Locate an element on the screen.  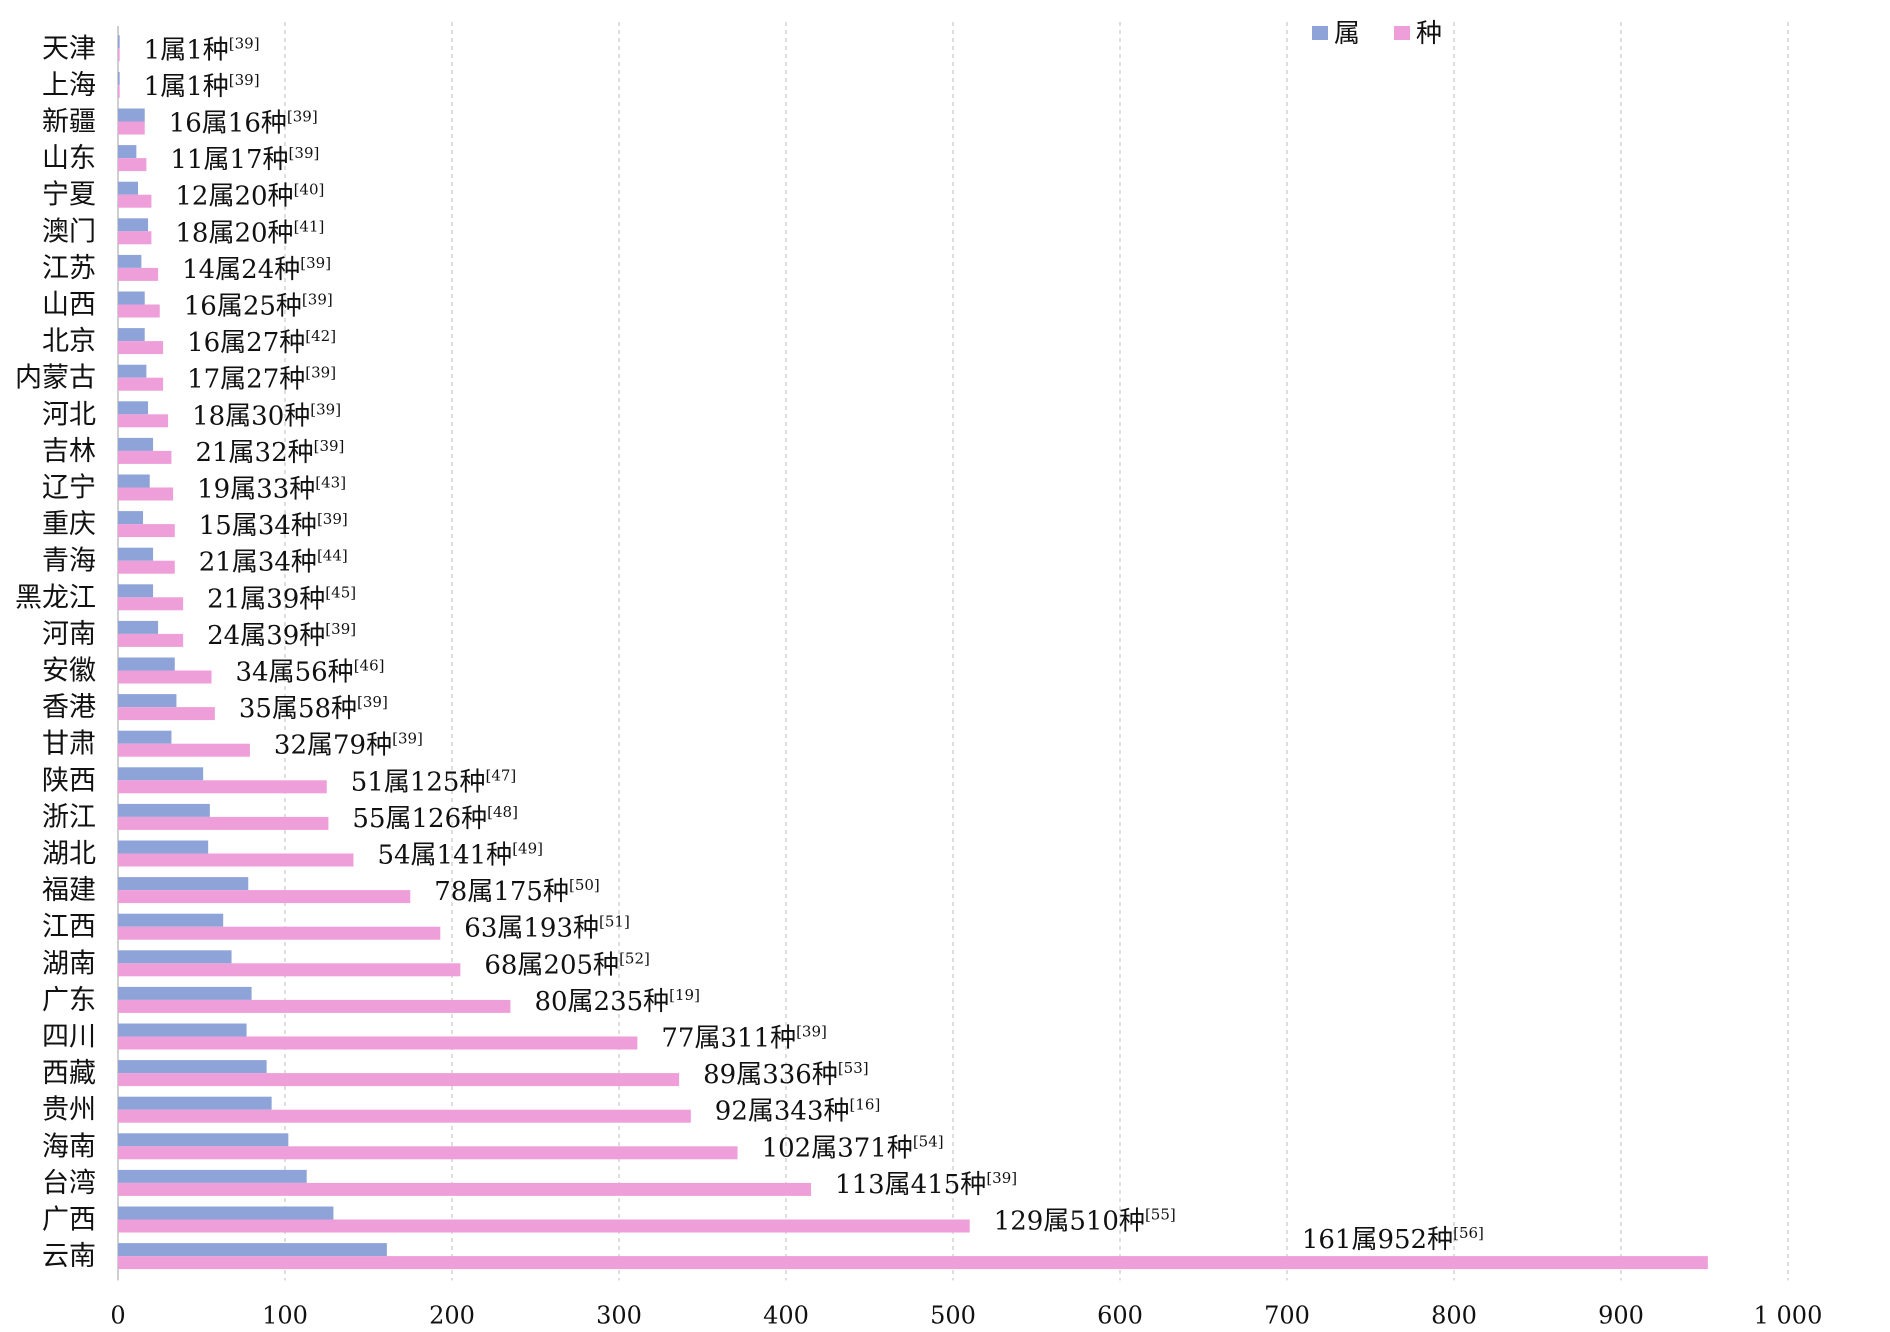
category-label: 贵州 is located at coordinates (69, 1110).